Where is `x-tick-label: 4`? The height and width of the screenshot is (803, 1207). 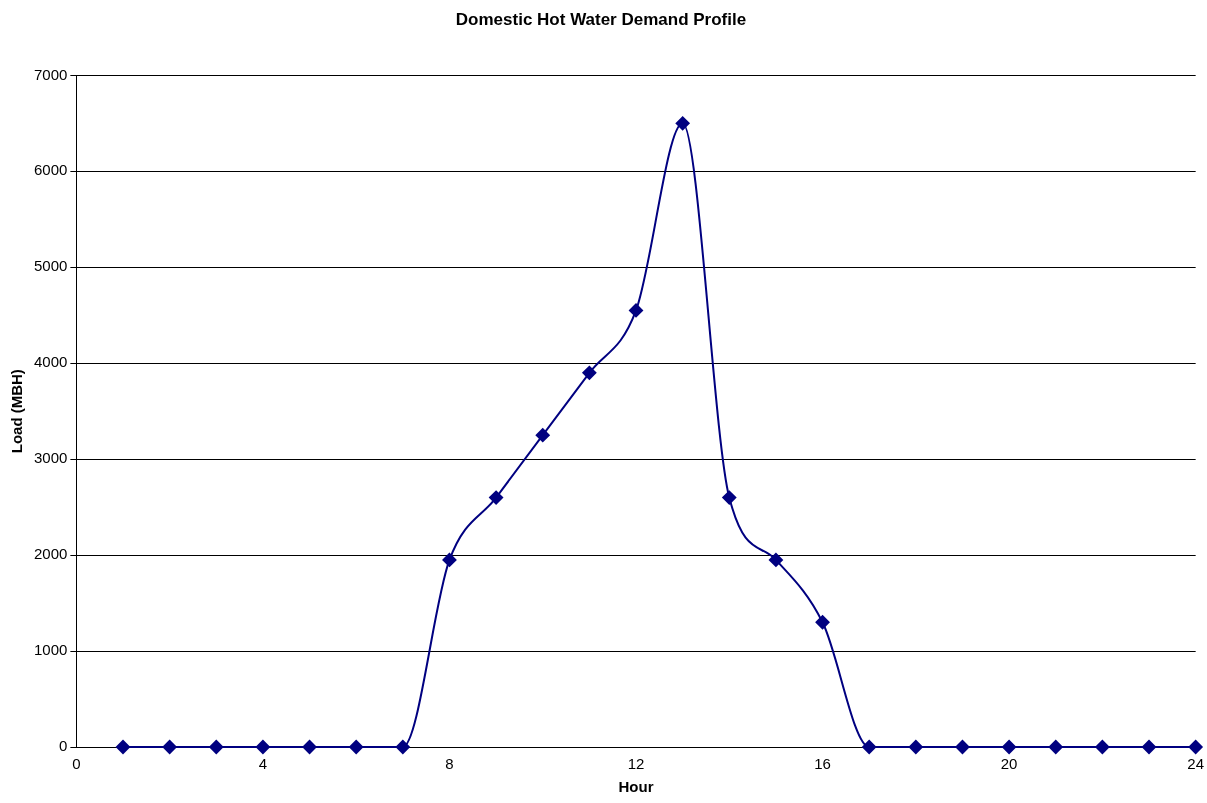 x-tick-label: 4 is located at coordinates (263, 764).